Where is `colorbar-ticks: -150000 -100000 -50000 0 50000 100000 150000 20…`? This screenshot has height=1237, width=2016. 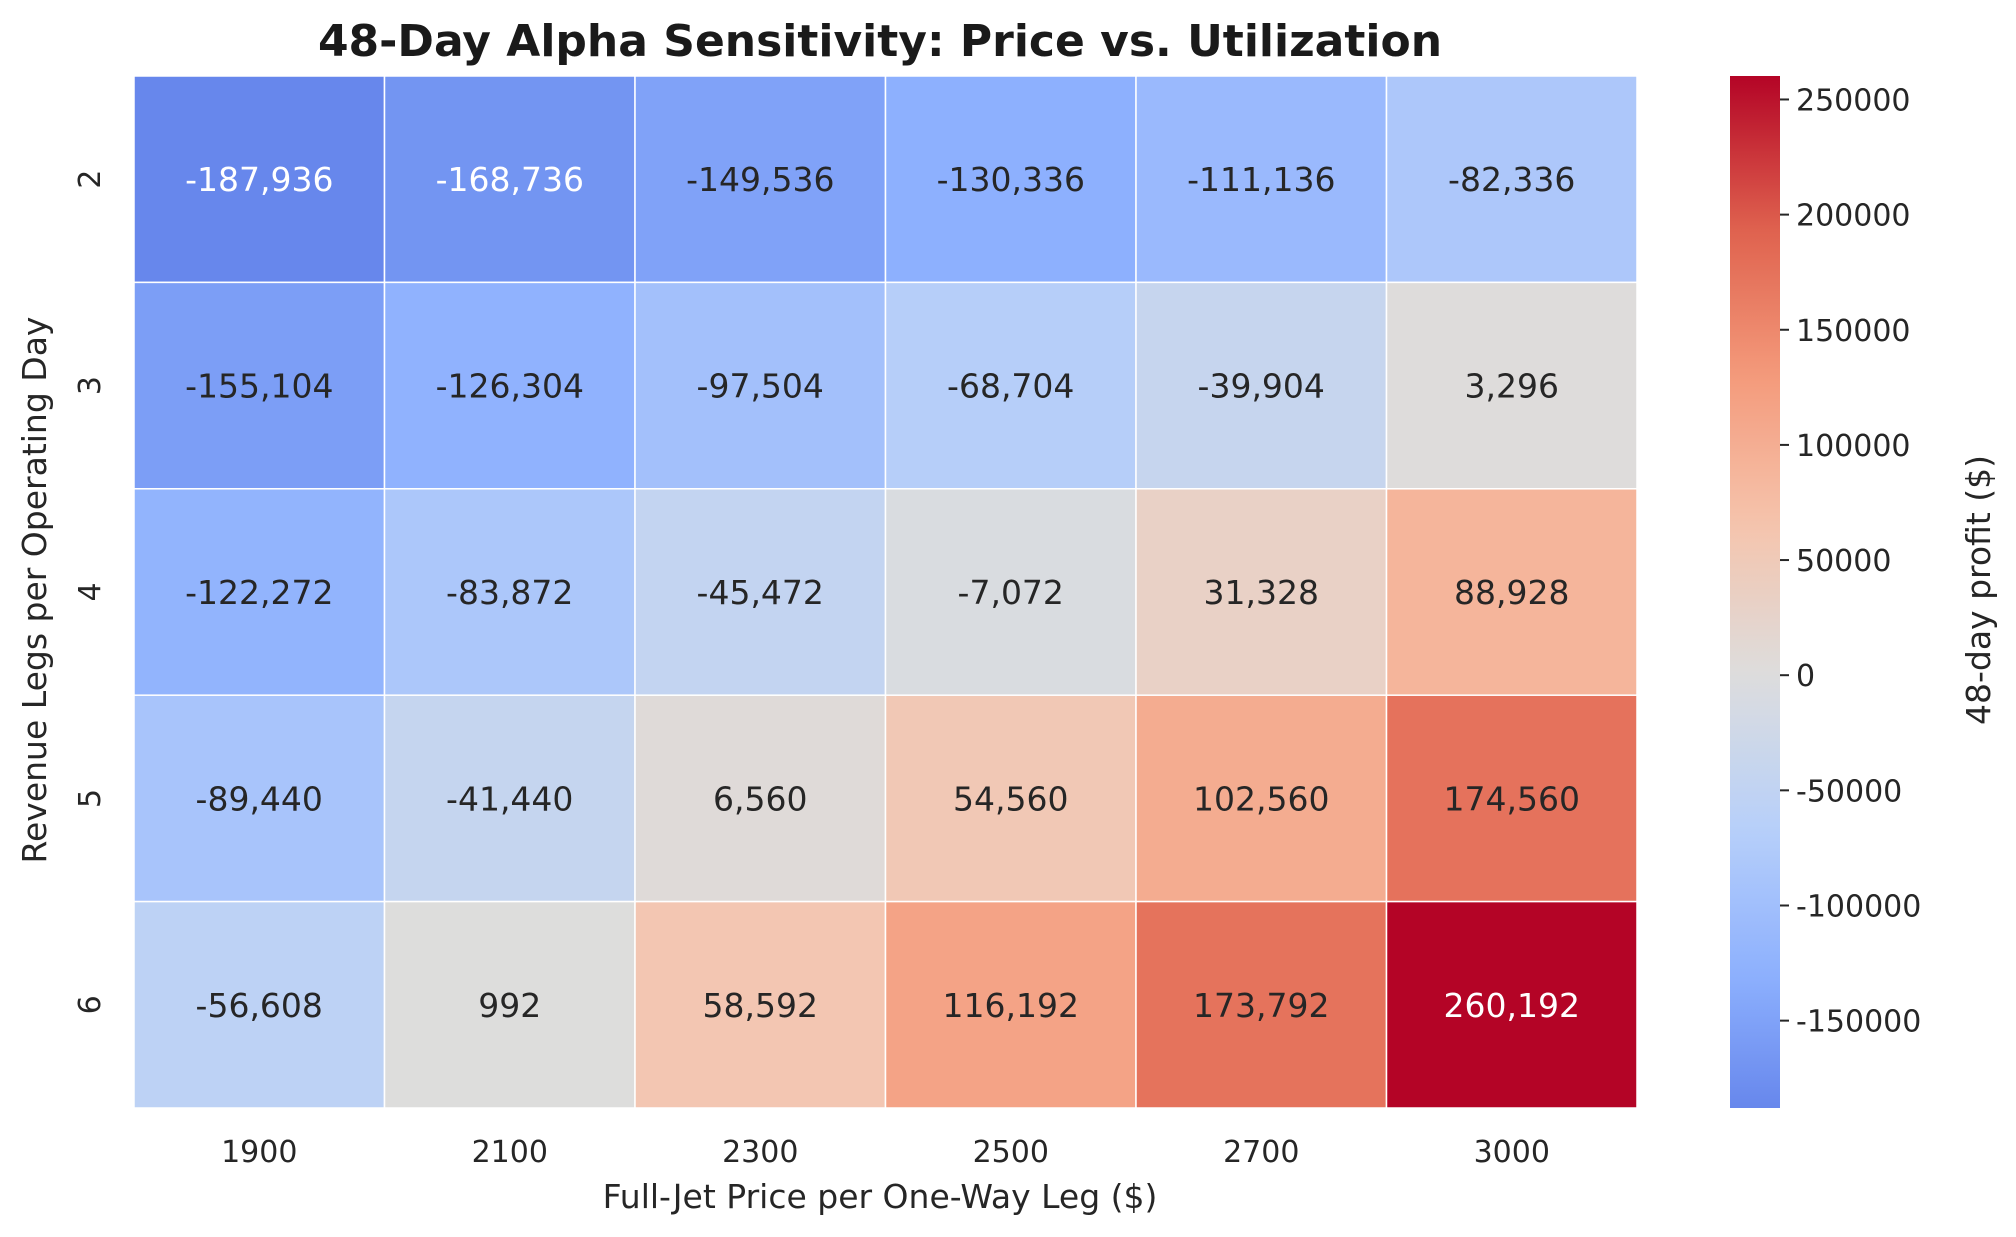
colorbar-ticks: -150000 -100000 -50000 0 50000 100000 150000 20… is located at coordinates (1850, 561).